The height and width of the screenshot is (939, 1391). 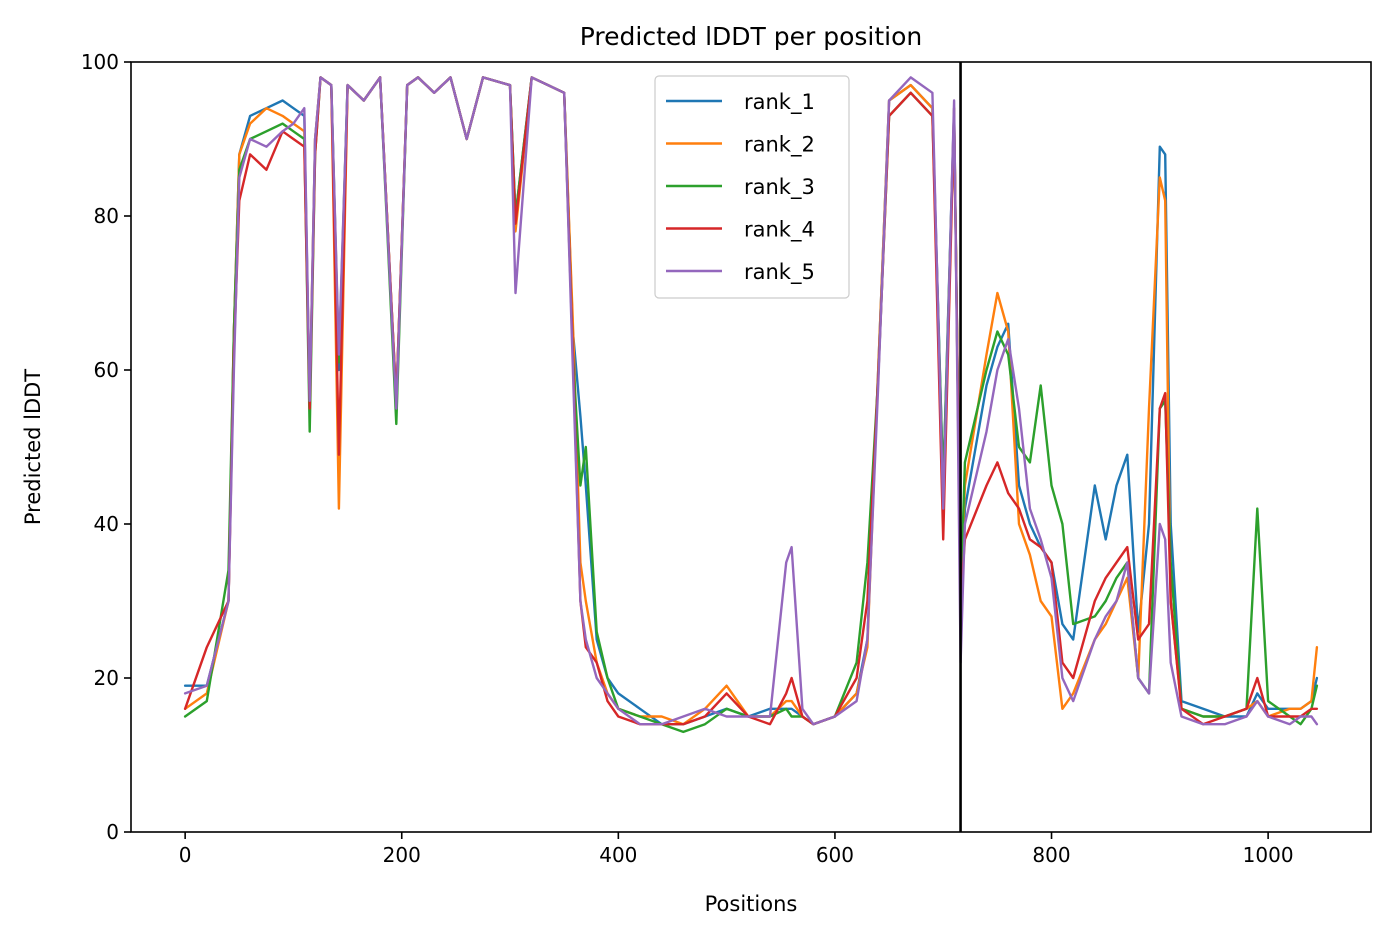 I want to click on chart-title: Predicted lDDT per position, so click(x=751, y=36).